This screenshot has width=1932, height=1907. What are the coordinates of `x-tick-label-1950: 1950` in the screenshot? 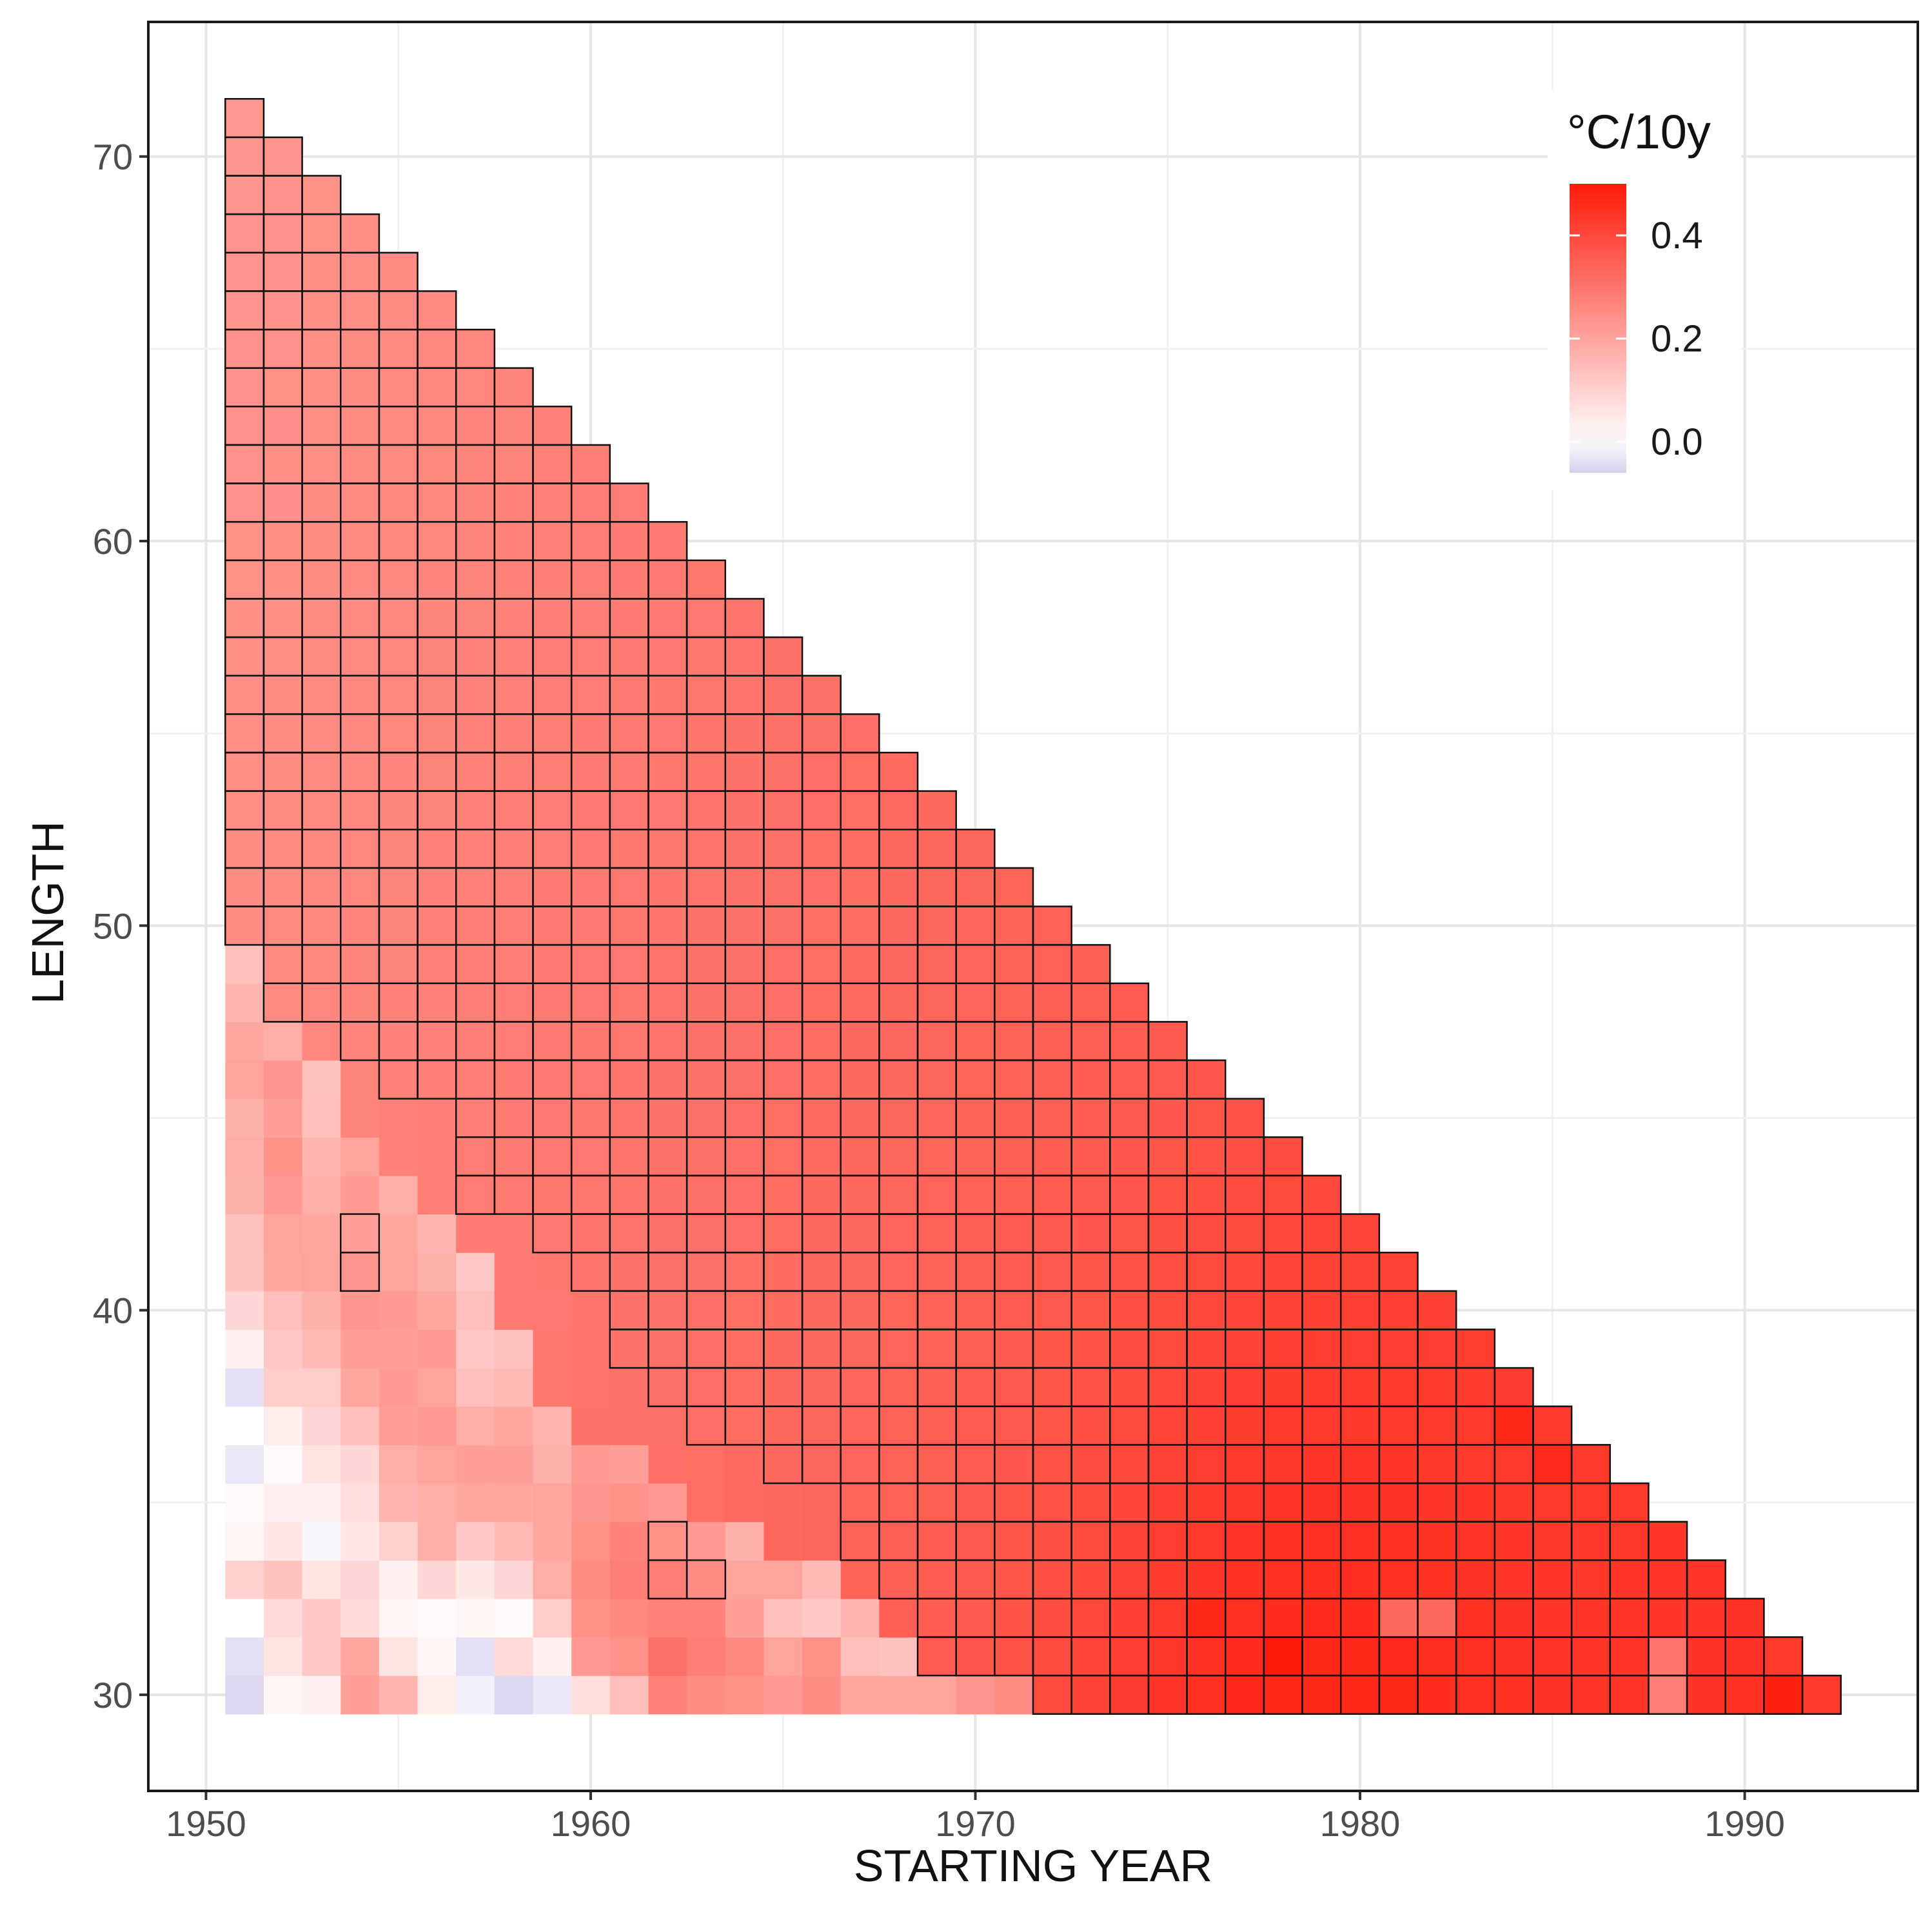 It's located at (206, 1823).